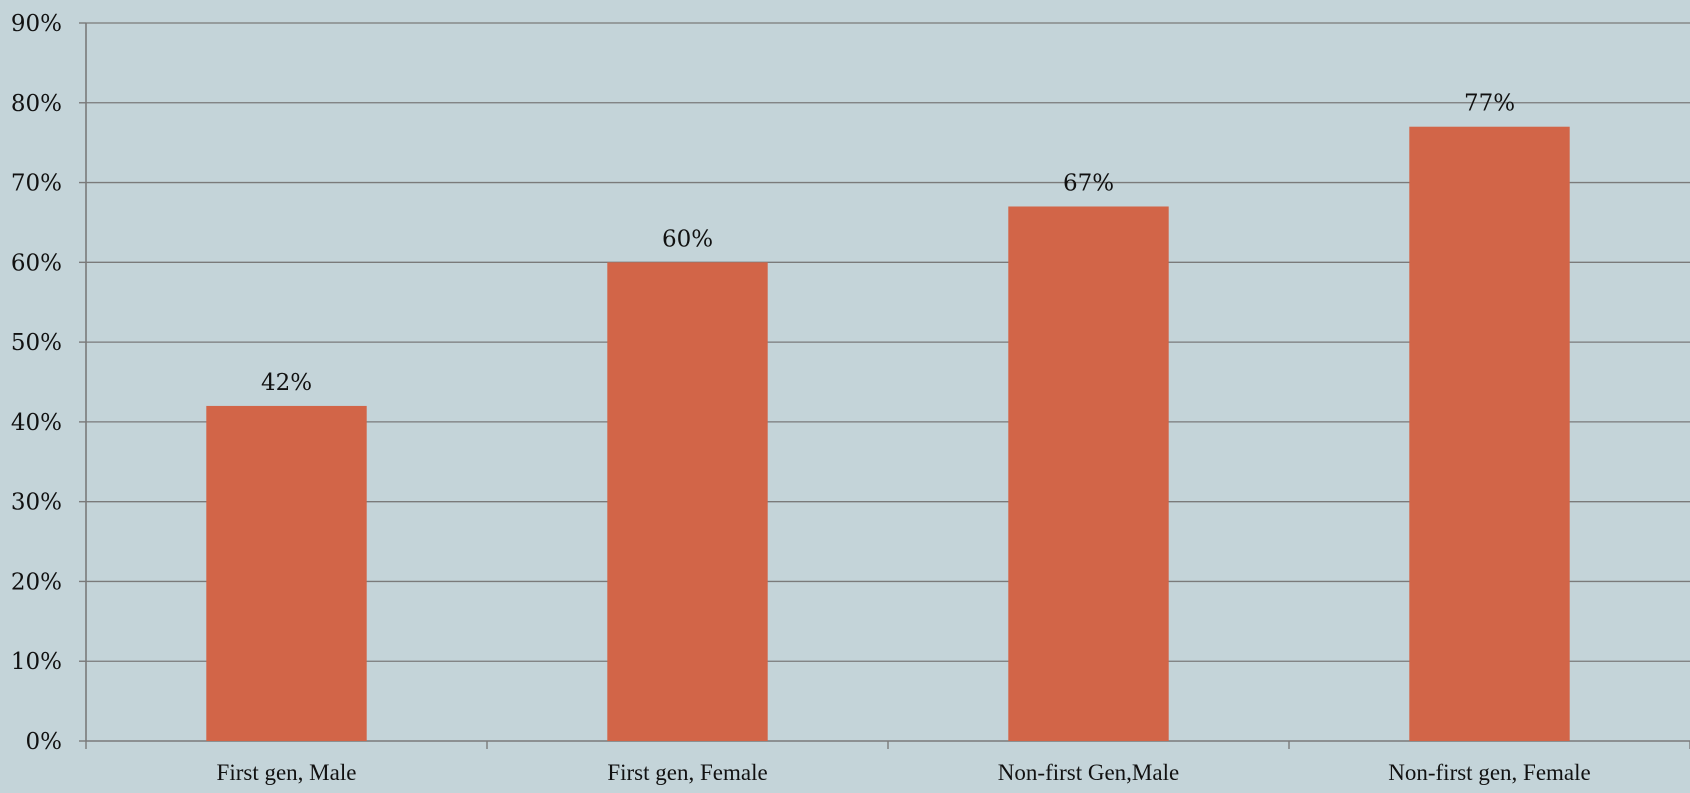 The image size is (1690, 793). What do you see at coordinates (687, 239) in the screenshot?
I see `data-label: 60%` at bounding box center [687, 239].